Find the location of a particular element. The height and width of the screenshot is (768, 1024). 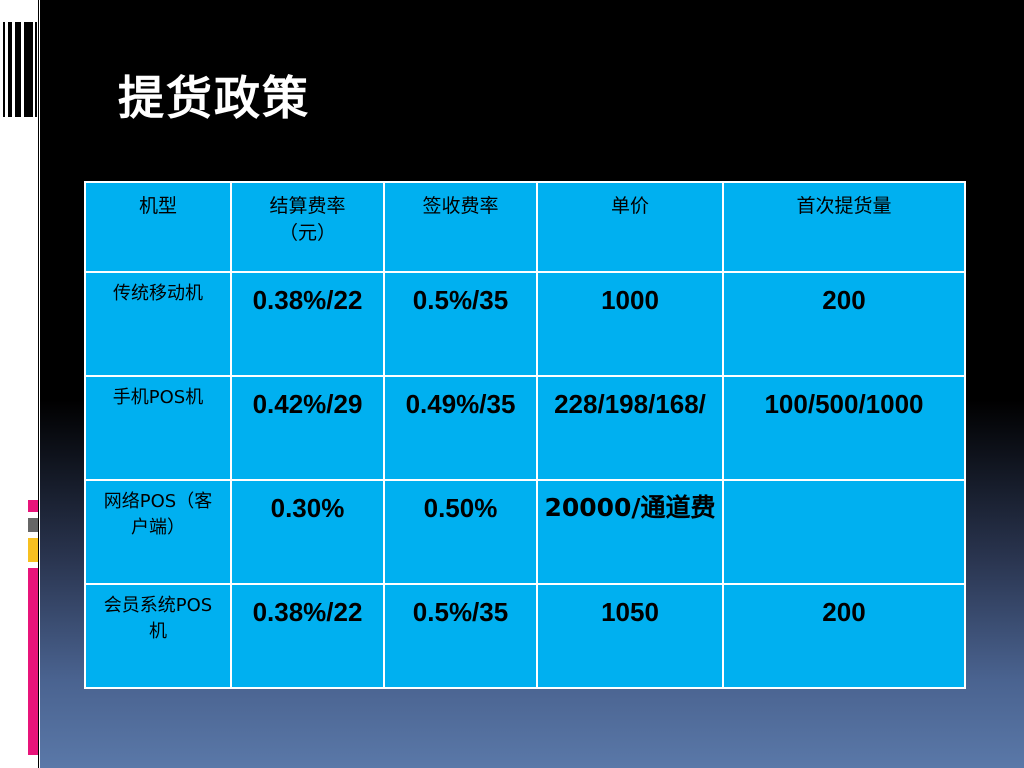

cell-unit-price: 20000/通道费 is located at coordinates (630, 532).